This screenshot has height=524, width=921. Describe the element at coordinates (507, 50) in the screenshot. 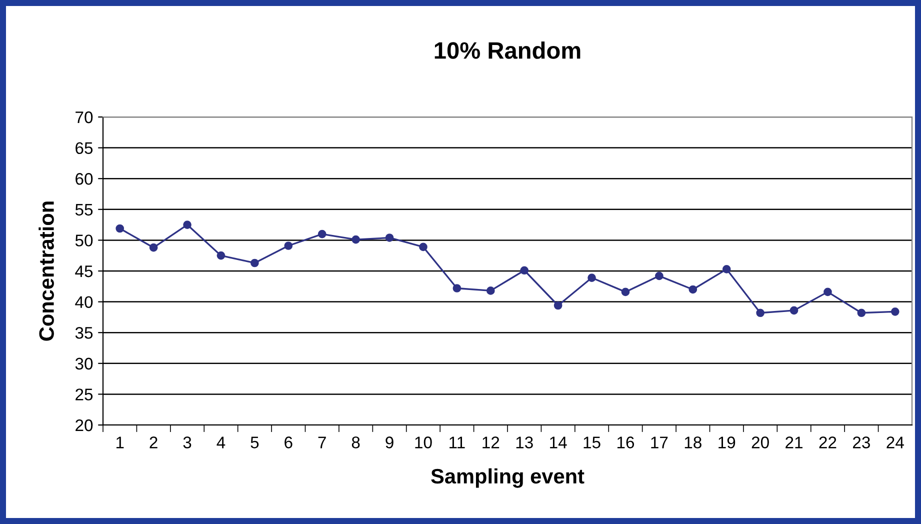

I see `chart-title: 10% Random` at that location.